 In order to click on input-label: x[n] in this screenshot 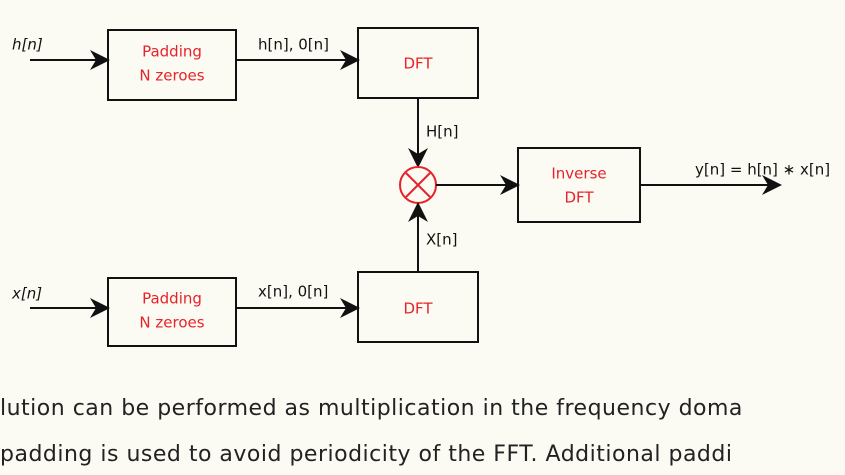, I will do `click(26, 294)`.